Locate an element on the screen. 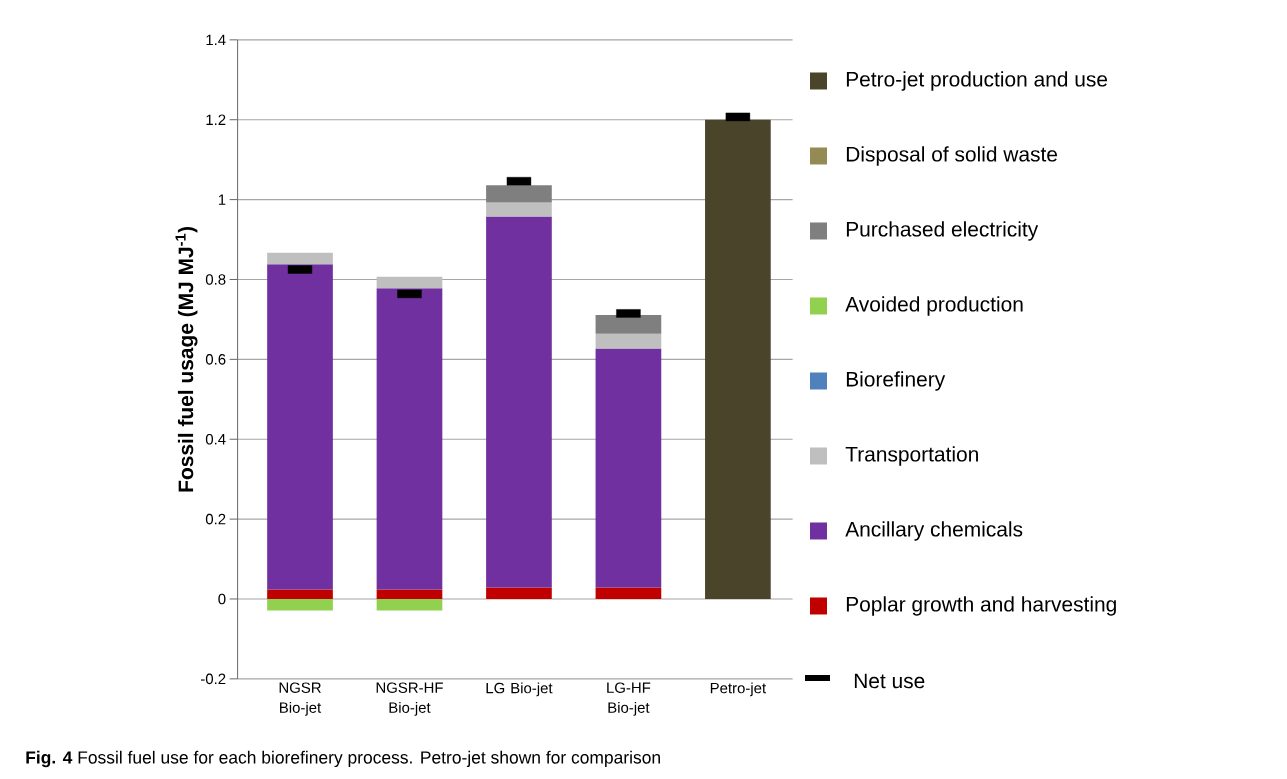 The height and width of the screenshot is (779, 1287). y-tick-label: 1.2 is located at coordinates (216, 119).